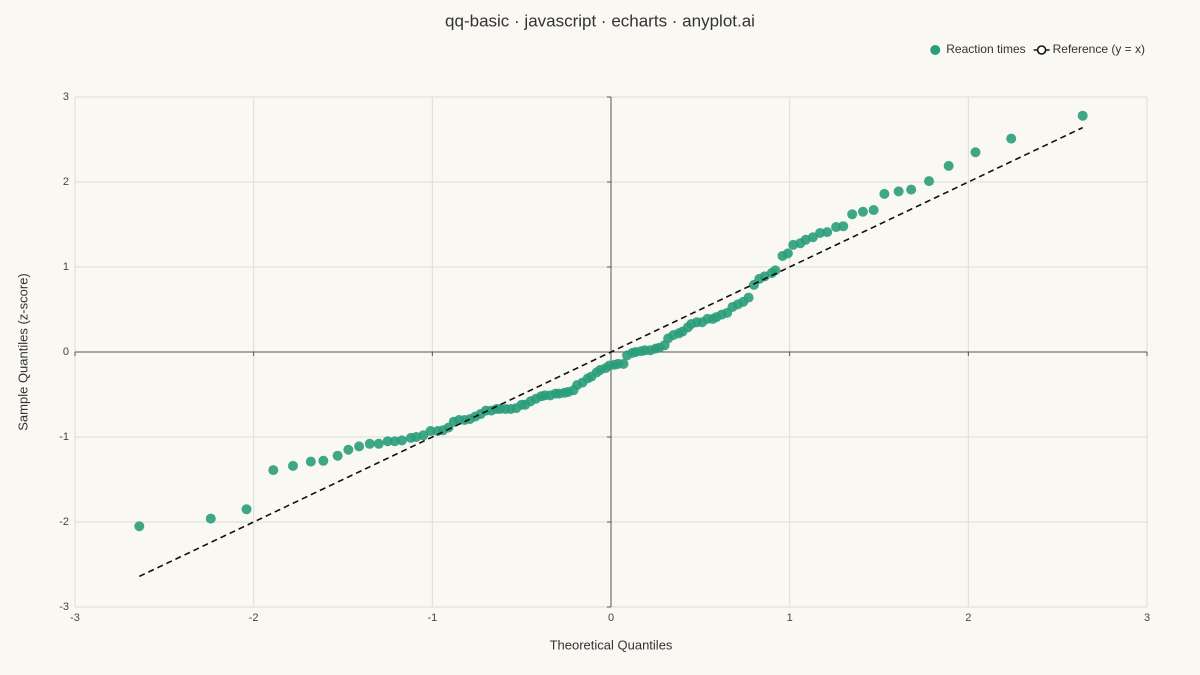 This screenshot has width=1200, height=675. I want to click on x-tick-label: 1, so click(790, 618).